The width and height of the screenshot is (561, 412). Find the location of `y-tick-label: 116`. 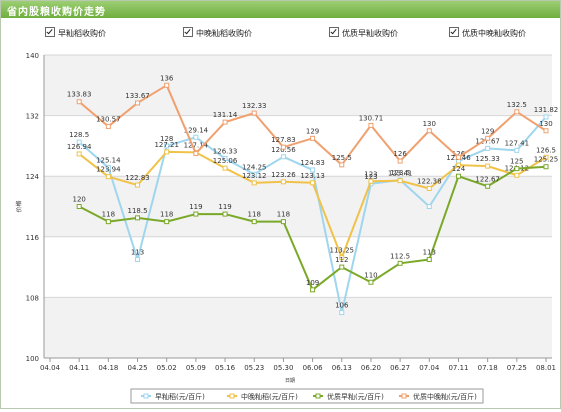

y-tick-label: 116 is located at coordinates (33, 238).